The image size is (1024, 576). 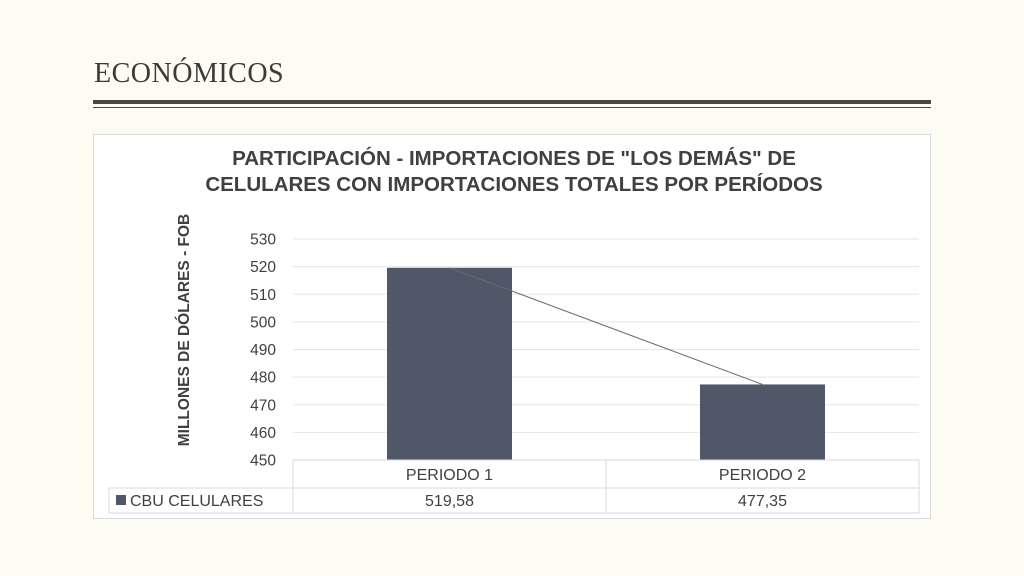 I want to click on y-tick-label: 490, so click(x=263, y=350).